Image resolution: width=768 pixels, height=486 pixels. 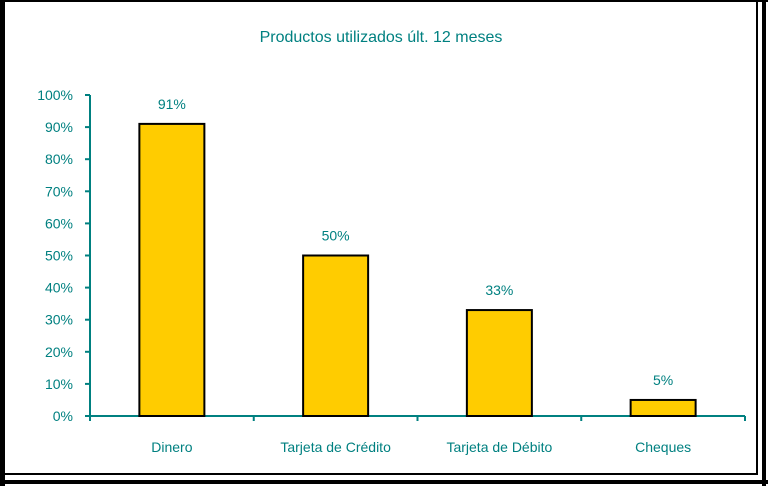 What do you see at coordinates (59, 384) in the screenshot?
I see `y-tick-label: 10%` at bounding box center [59, 384].